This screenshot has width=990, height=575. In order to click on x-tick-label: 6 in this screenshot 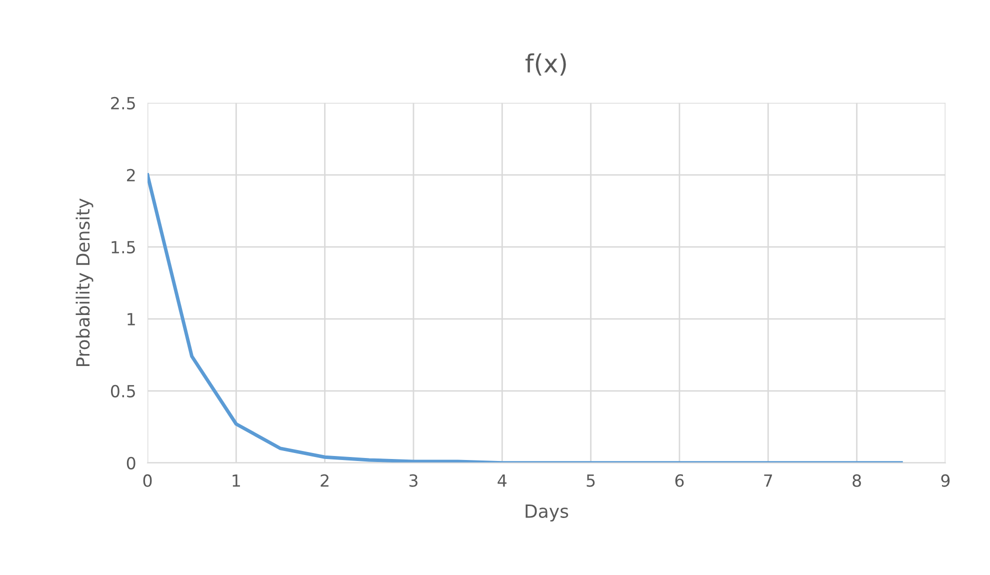, I will do `click(679, 480)`.